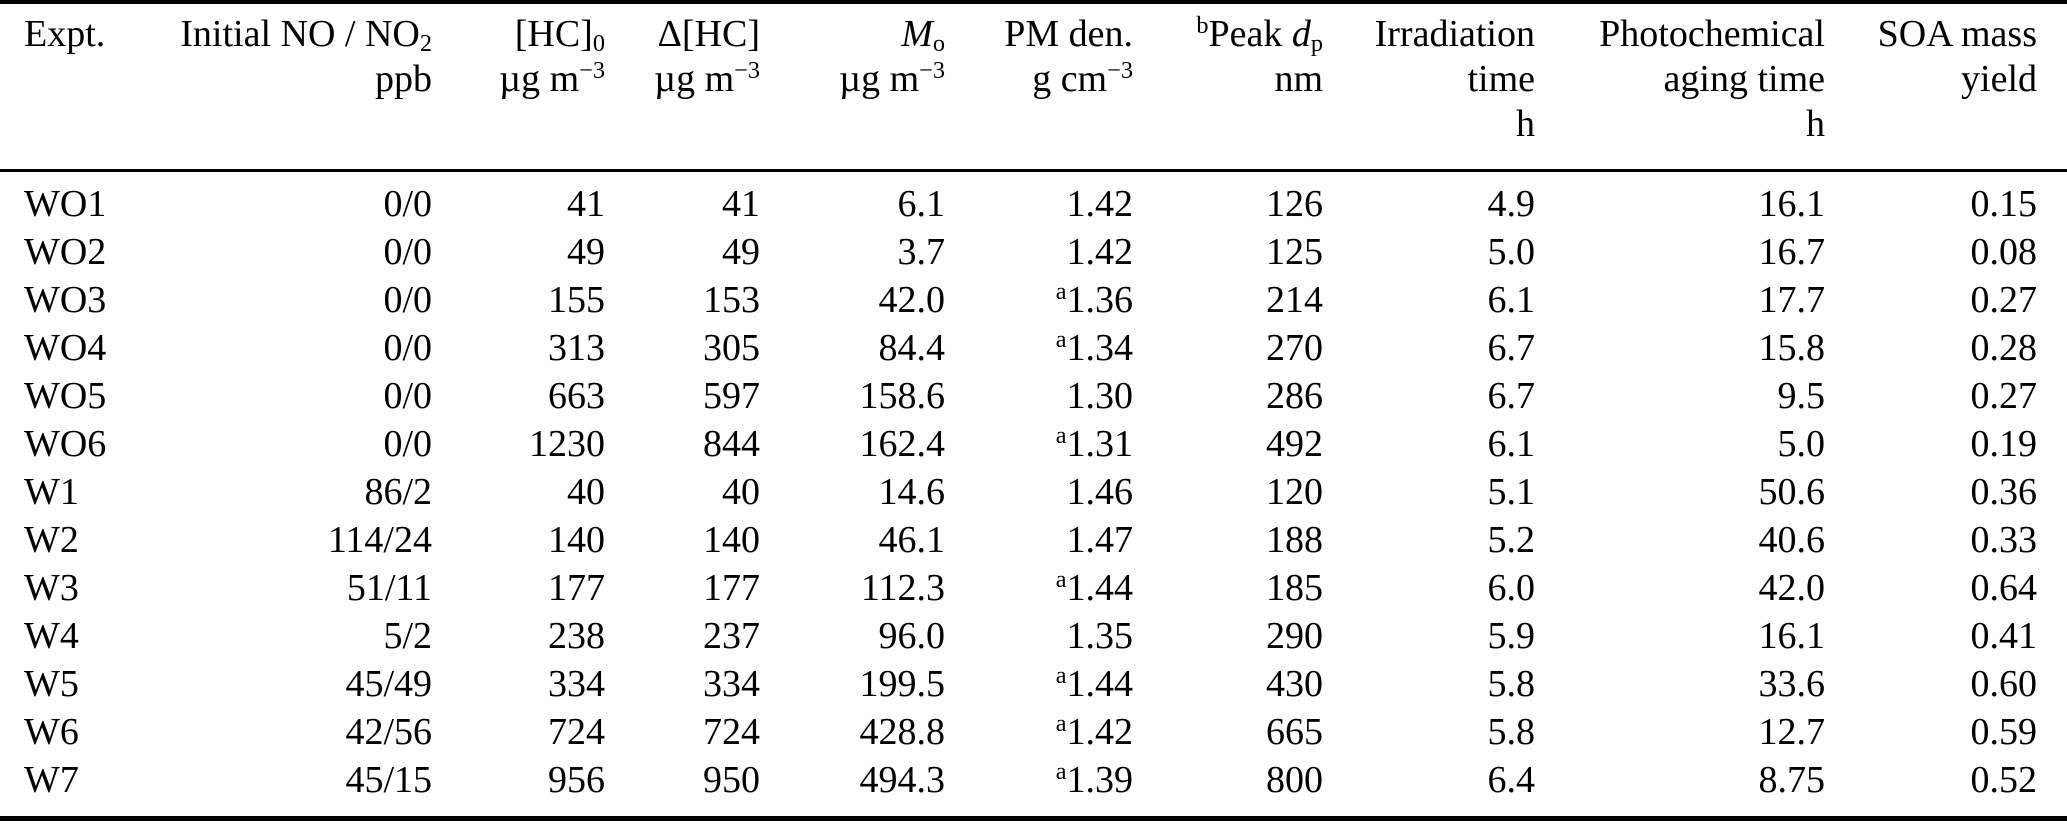  Describe the element at coordinates (2004, 540) in the screenshot. I see `cell-soa-mass-yield: 0.33` at that location.